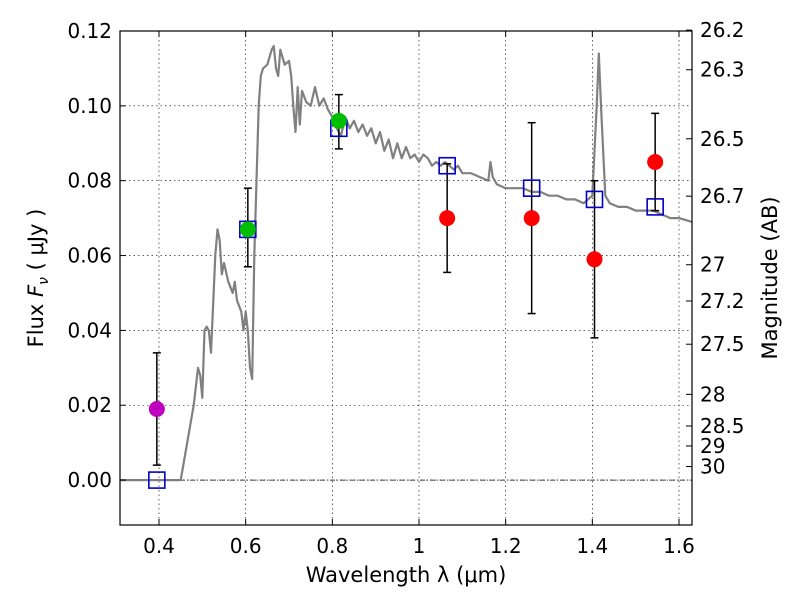 This screenshot has width=800, height=600. What do you see at coordinates (89, 330) in the screenshot?
I see `y-tick-label: 0.04` at bounding box center [89, 330].